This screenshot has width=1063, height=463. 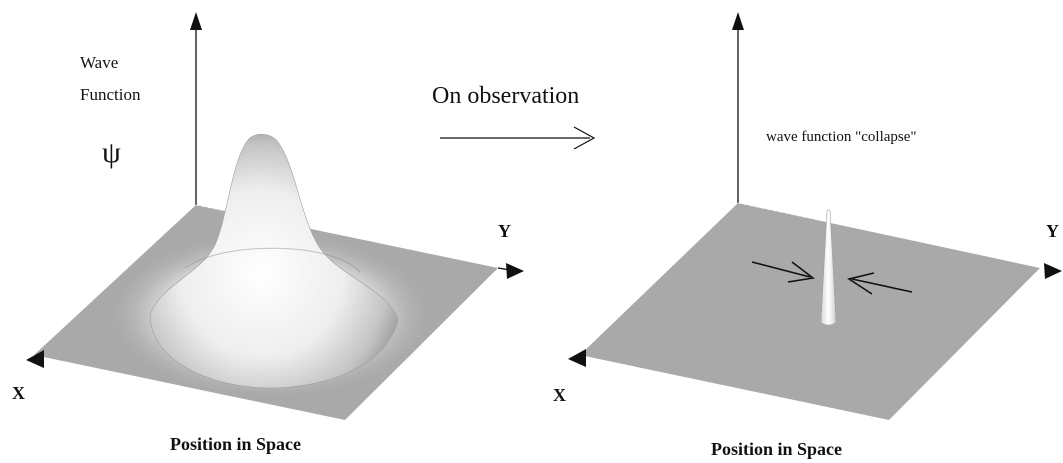 I want to click on left-position-caption: Position in Space, so click(x=235, y=444).